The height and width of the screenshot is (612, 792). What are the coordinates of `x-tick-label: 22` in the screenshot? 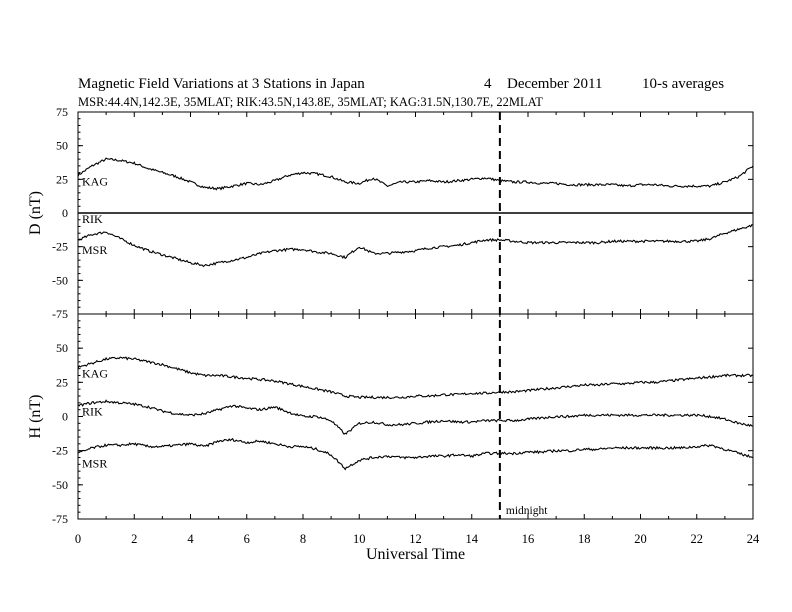 It's located at (697, 539).